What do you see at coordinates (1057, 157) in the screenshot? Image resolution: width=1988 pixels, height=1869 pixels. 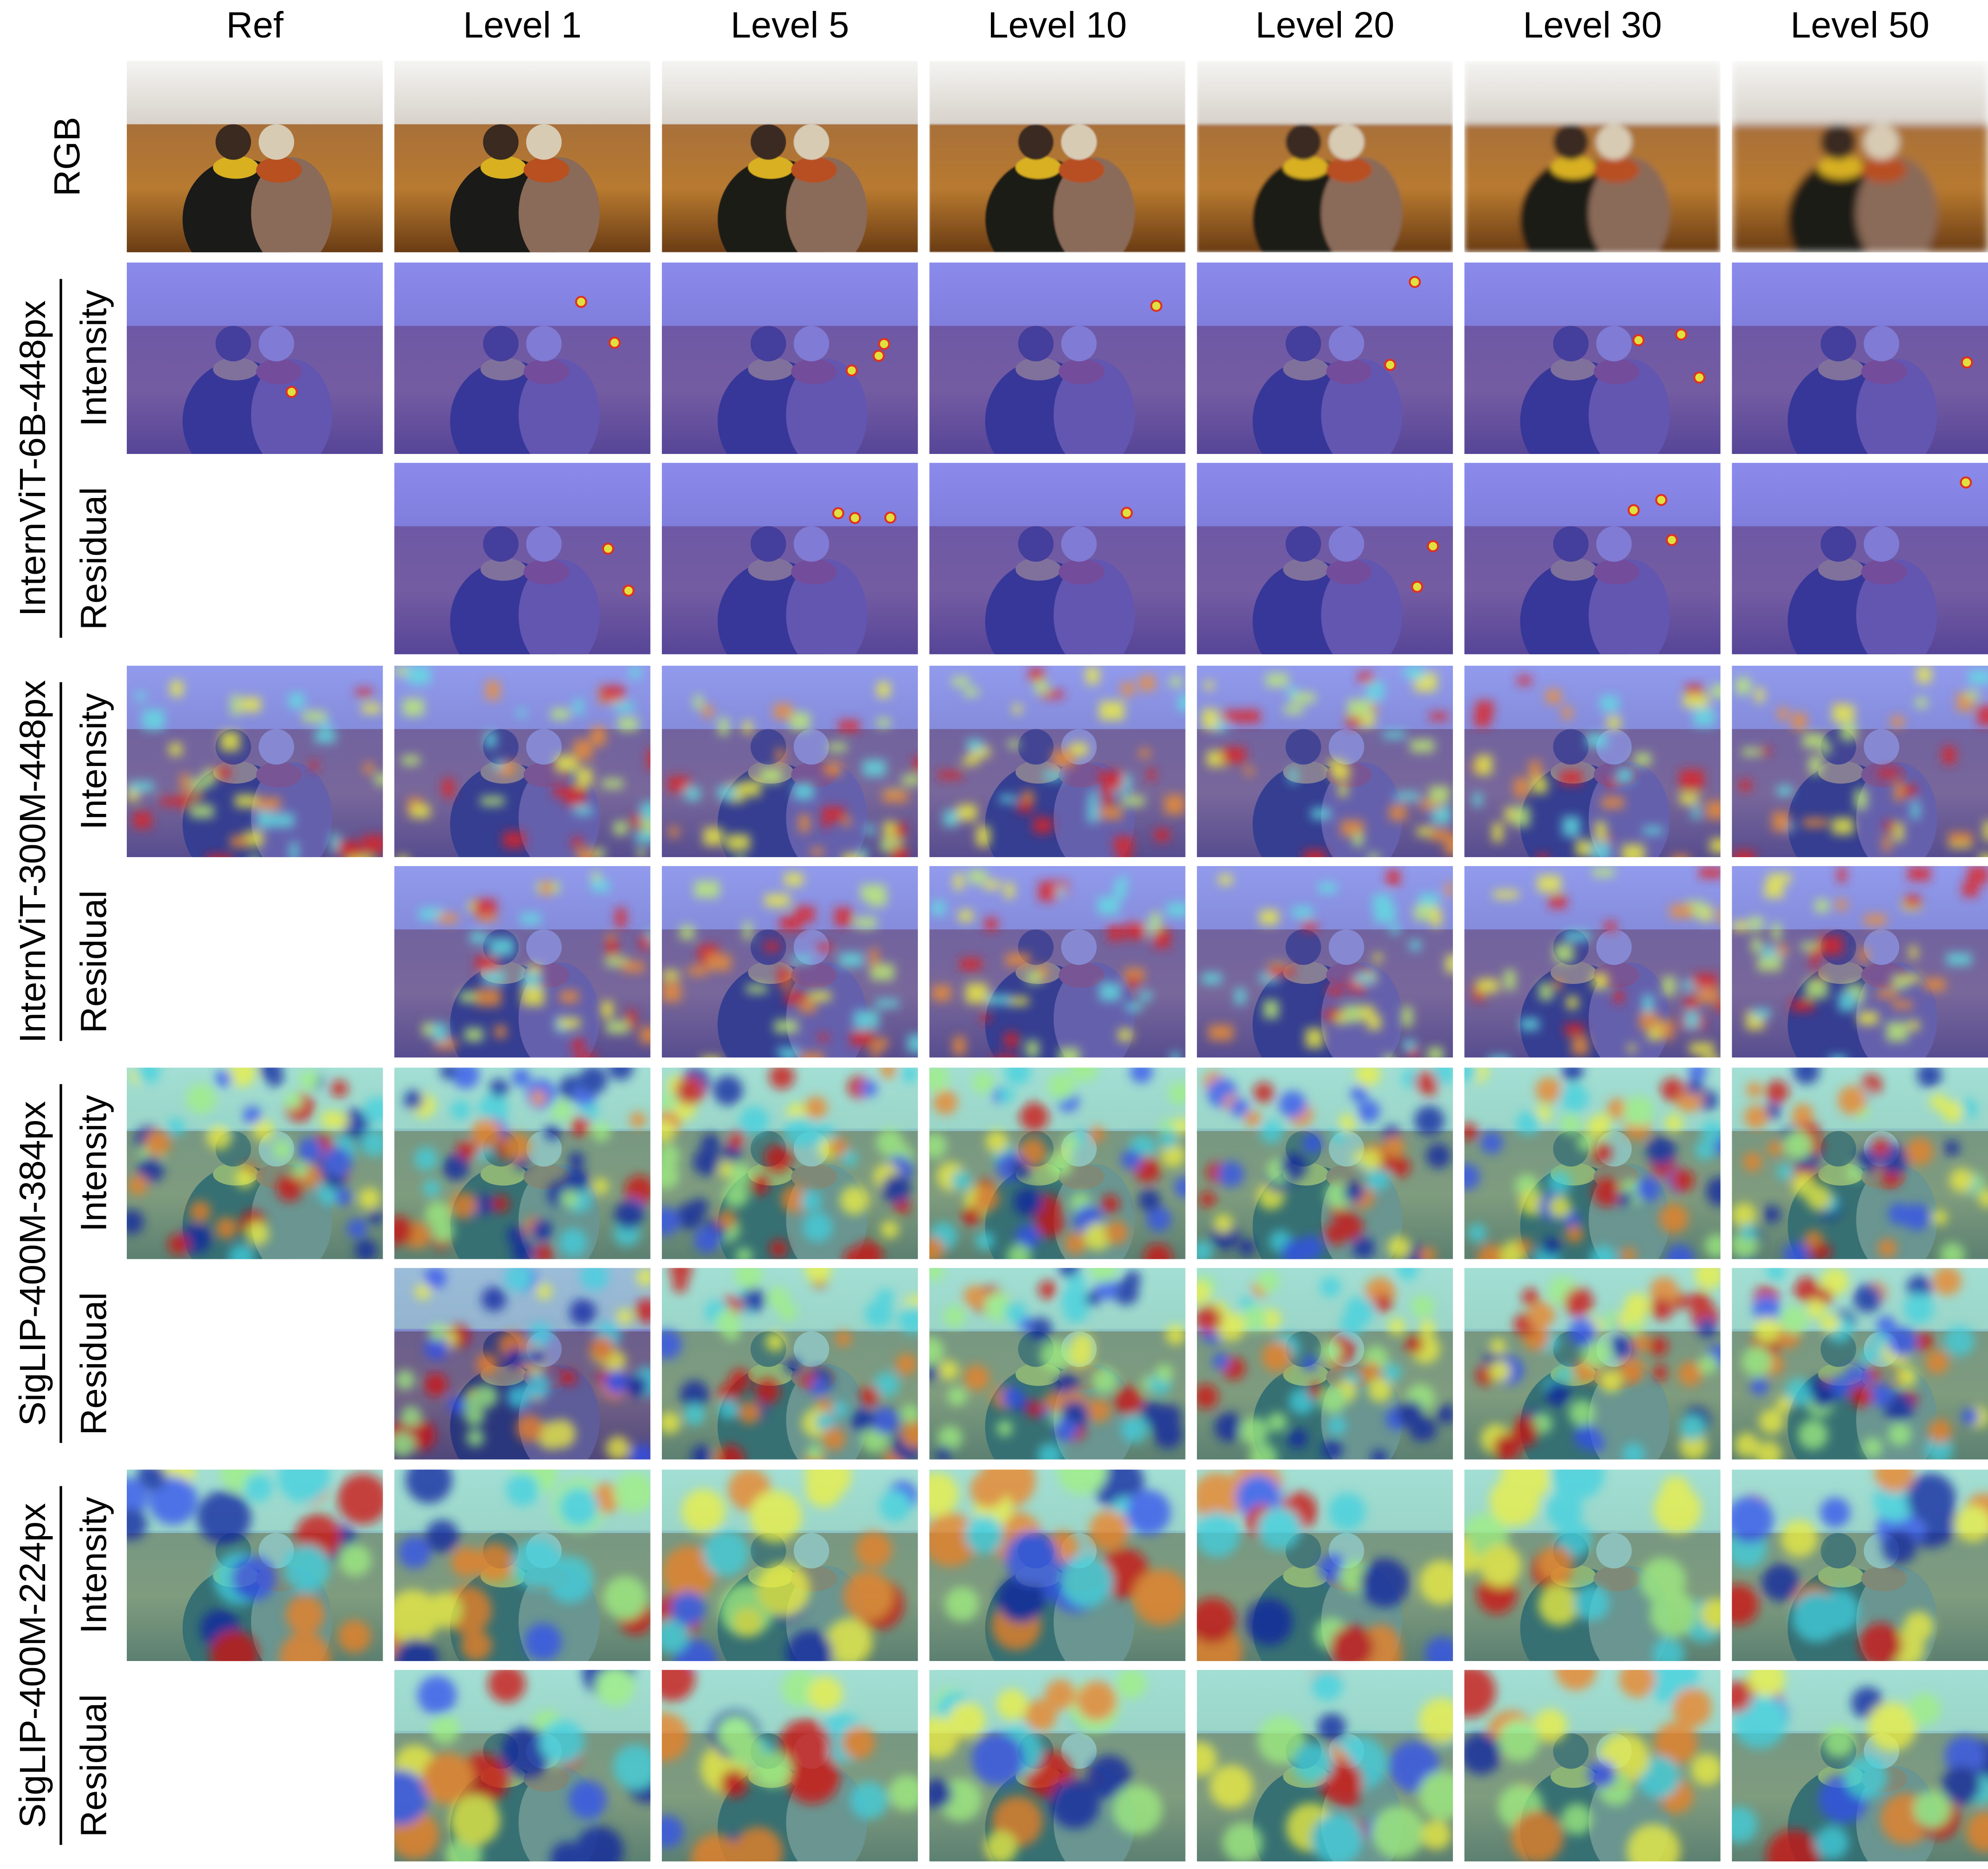 I see `photo` at bounding box center [1057, 157].